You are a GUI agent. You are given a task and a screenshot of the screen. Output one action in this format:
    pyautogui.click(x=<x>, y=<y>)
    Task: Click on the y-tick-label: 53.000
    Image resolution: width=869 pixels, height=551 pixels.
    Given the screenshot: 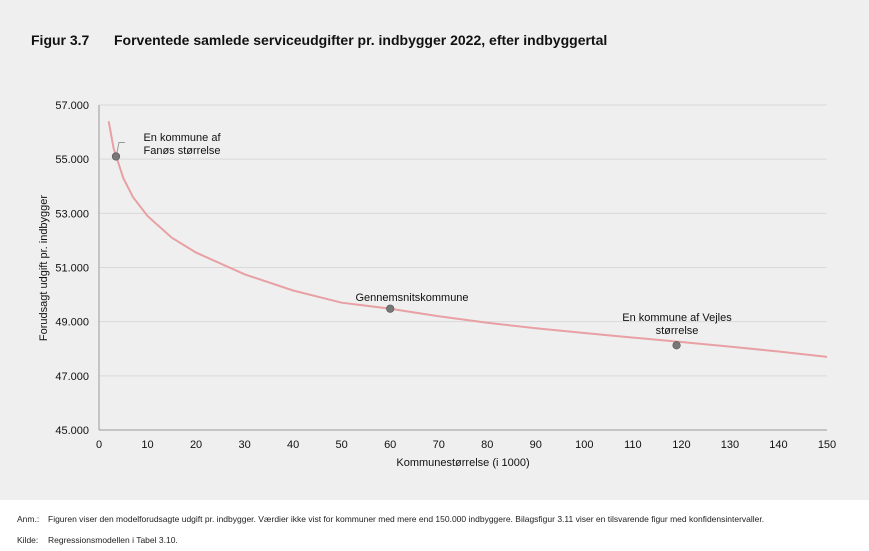 What is the action you would take?
    pyautogui.click(x=72, y=214)
    